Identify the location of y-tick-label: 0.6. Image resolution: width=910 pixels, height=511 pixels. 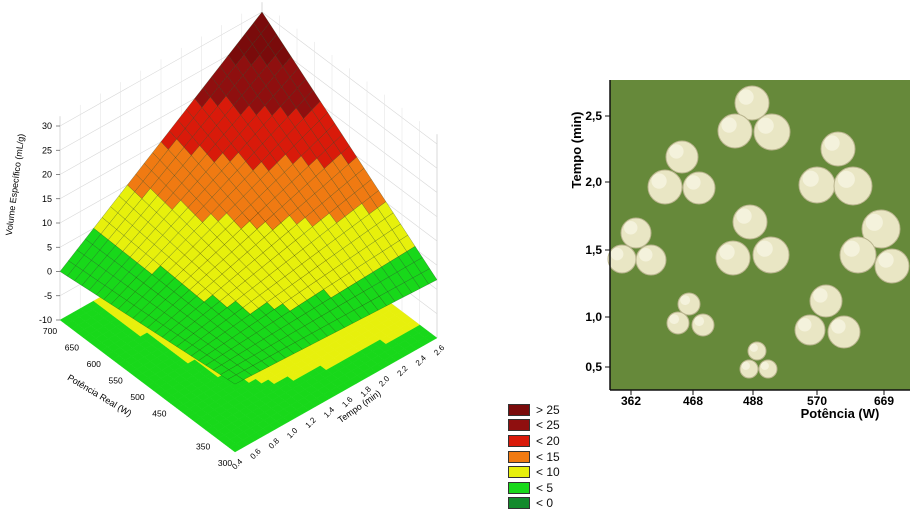
(255, 453).